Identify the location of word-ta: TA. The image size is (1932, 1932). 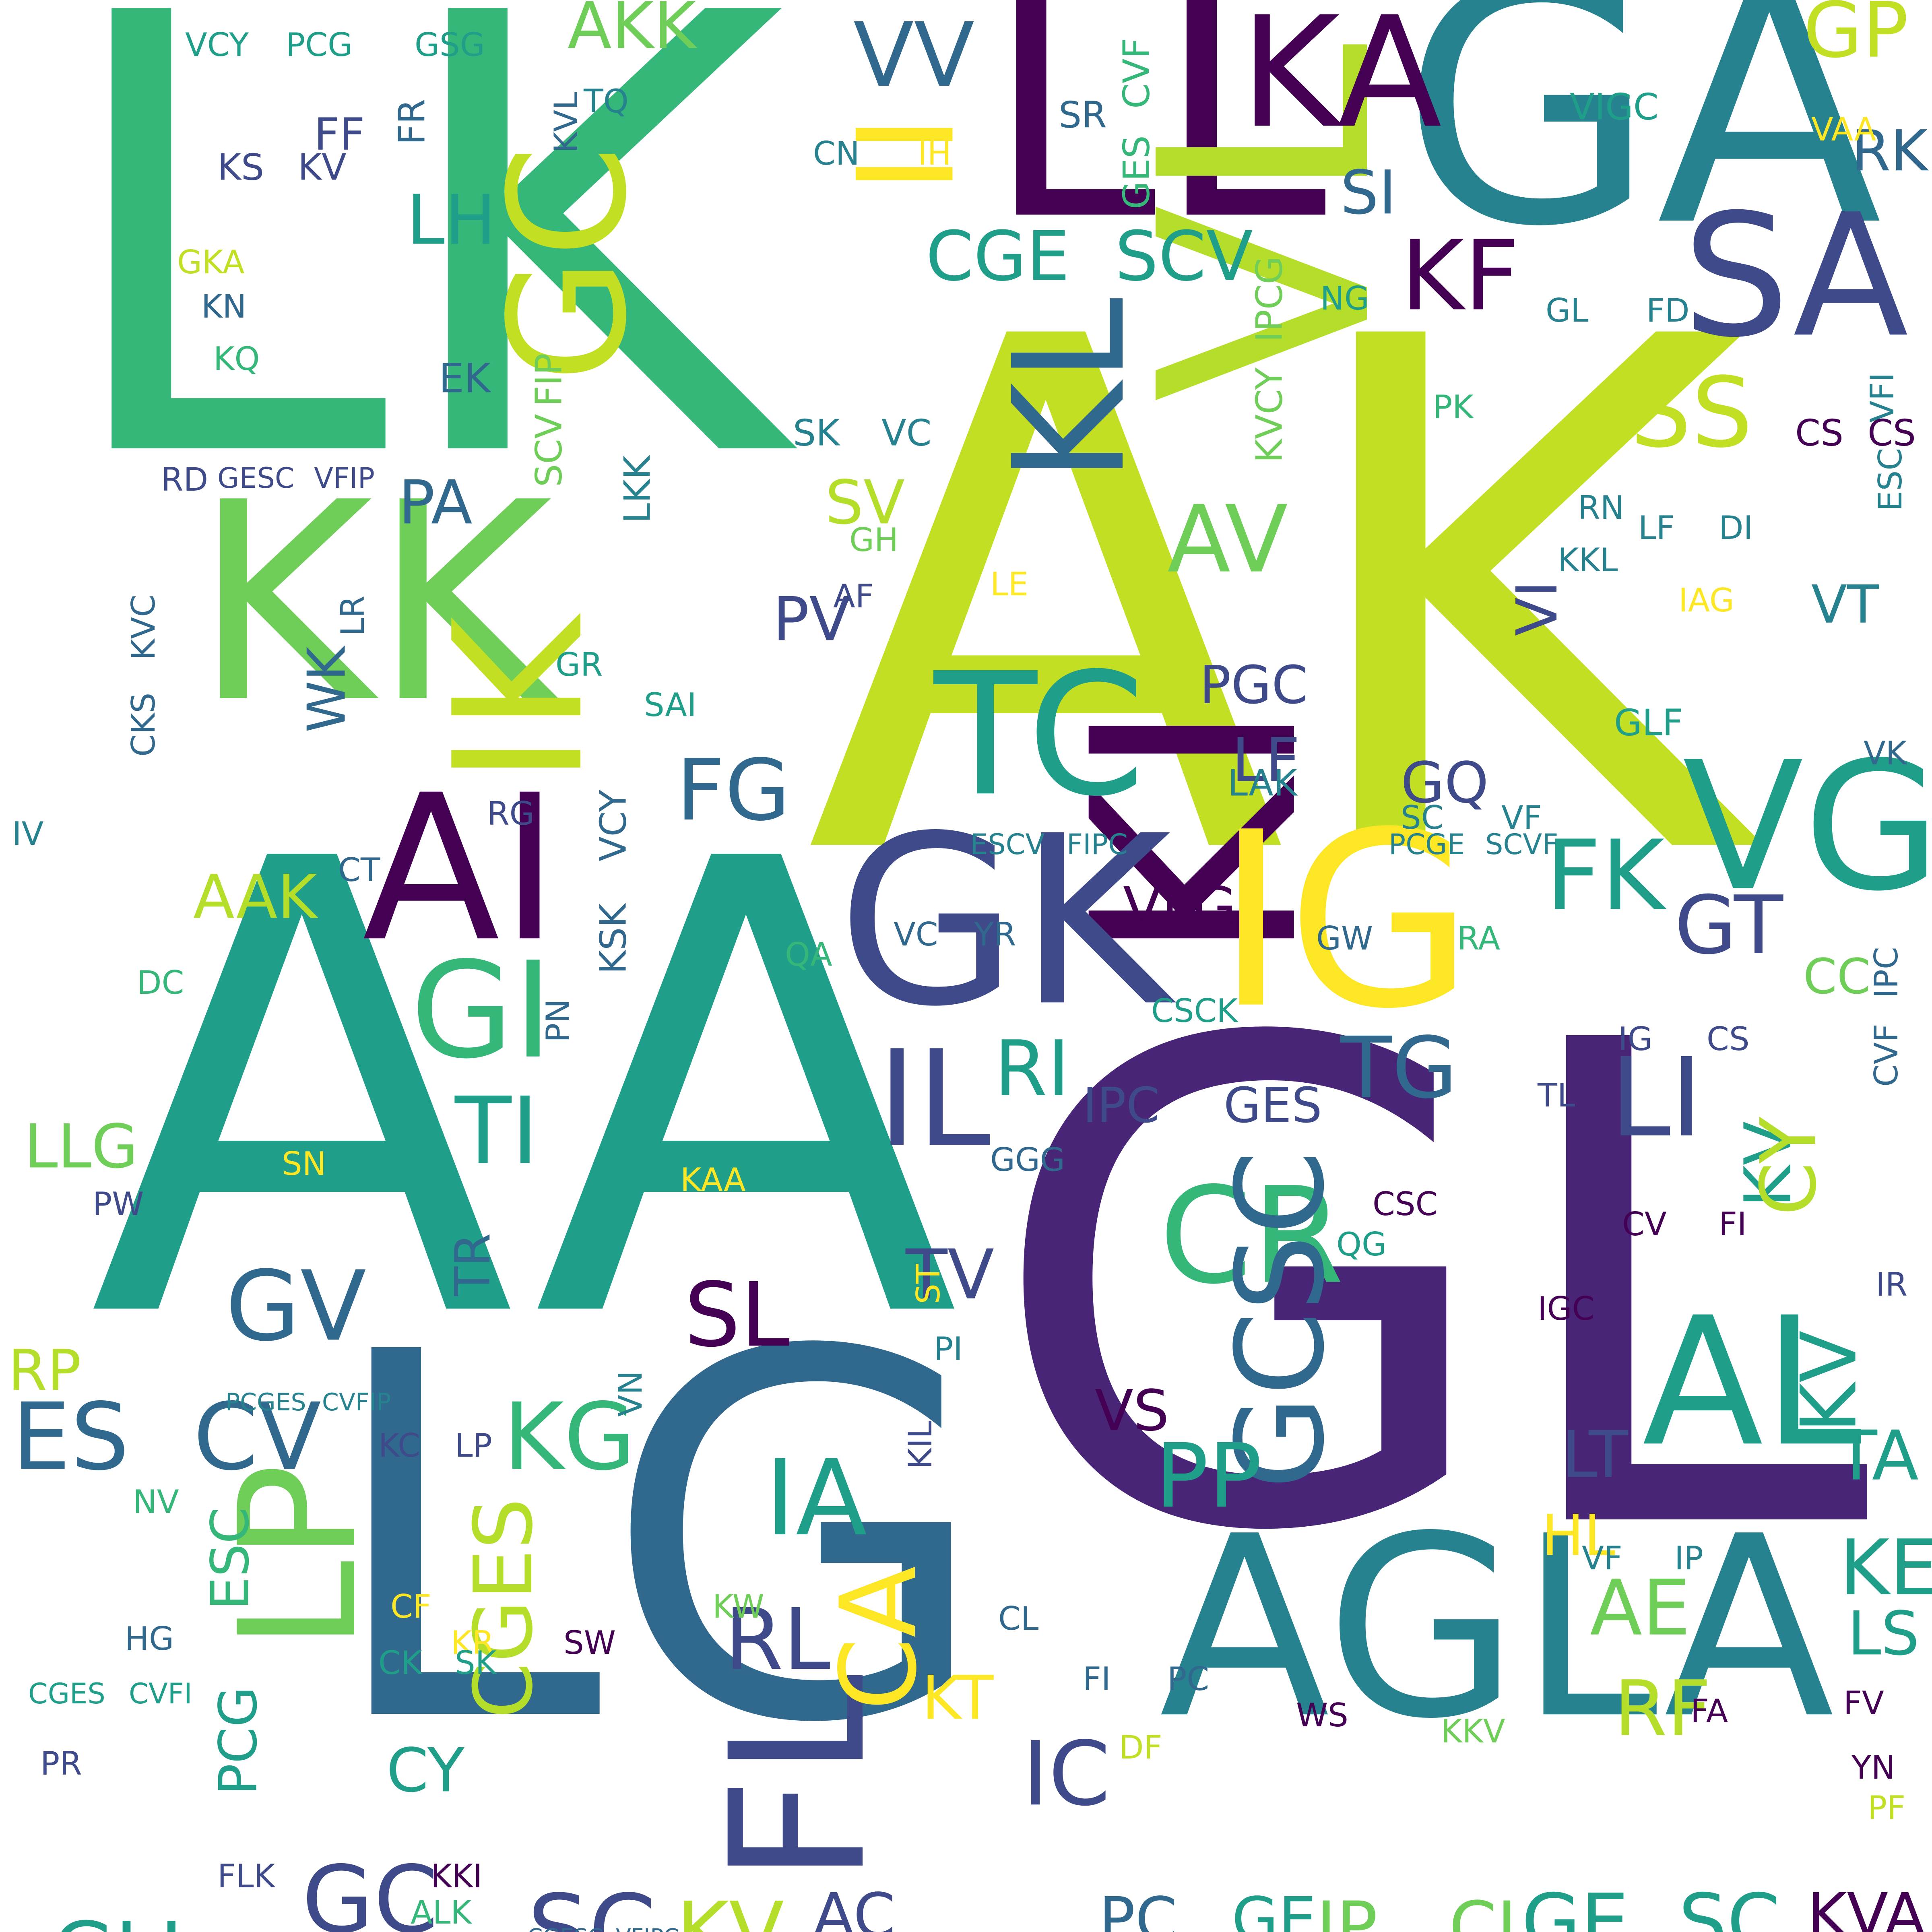
(1877, 1456).